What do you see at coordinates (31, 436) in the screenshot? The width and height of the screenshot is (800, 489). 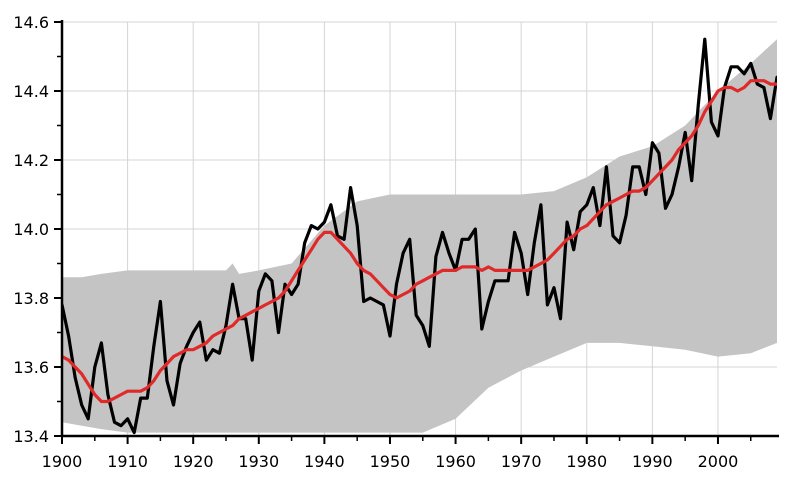 I see `y-tick-label: 13.4` at bounding box center [31, 436].